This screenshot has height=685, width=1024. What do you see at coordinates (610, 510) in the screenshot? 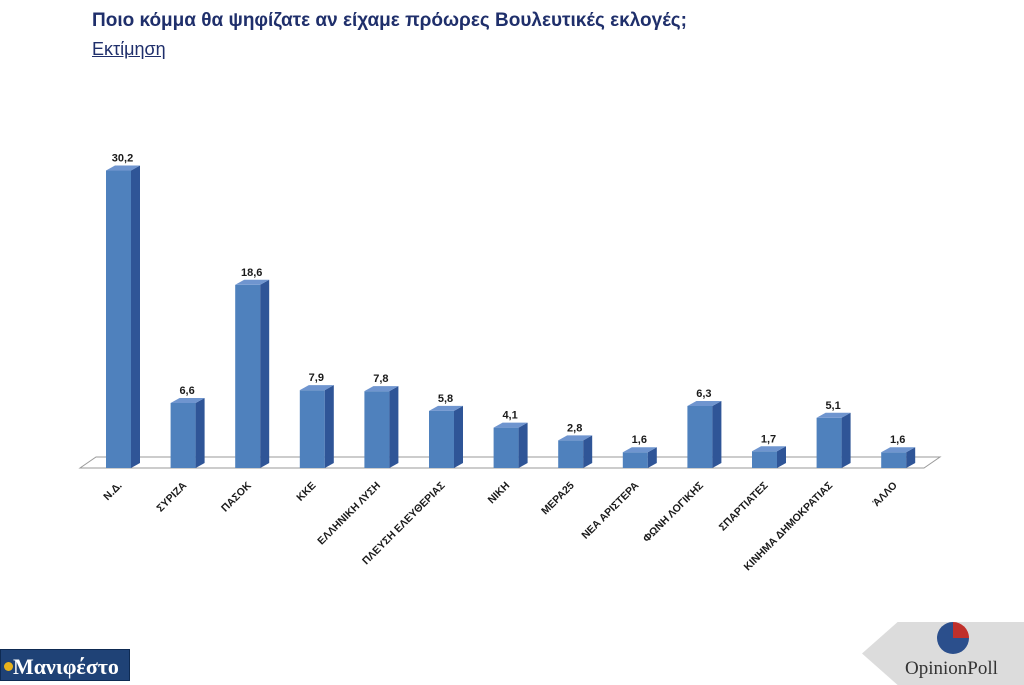
I see `category-label: ΝΕΑ ΑΡΙΣΤΕΡΑ` at bounding box center [610, 510].